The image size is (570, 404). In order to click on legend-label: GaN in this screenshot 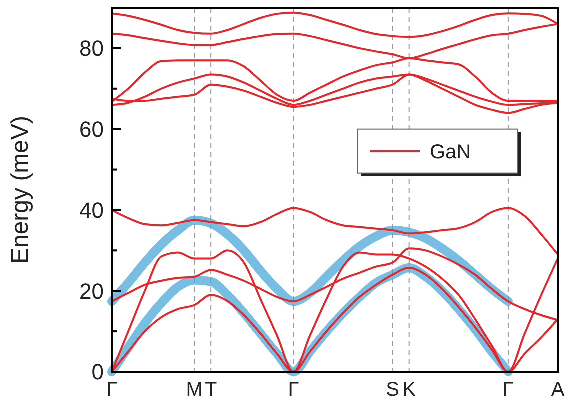, I will do `click(451, 152)`.